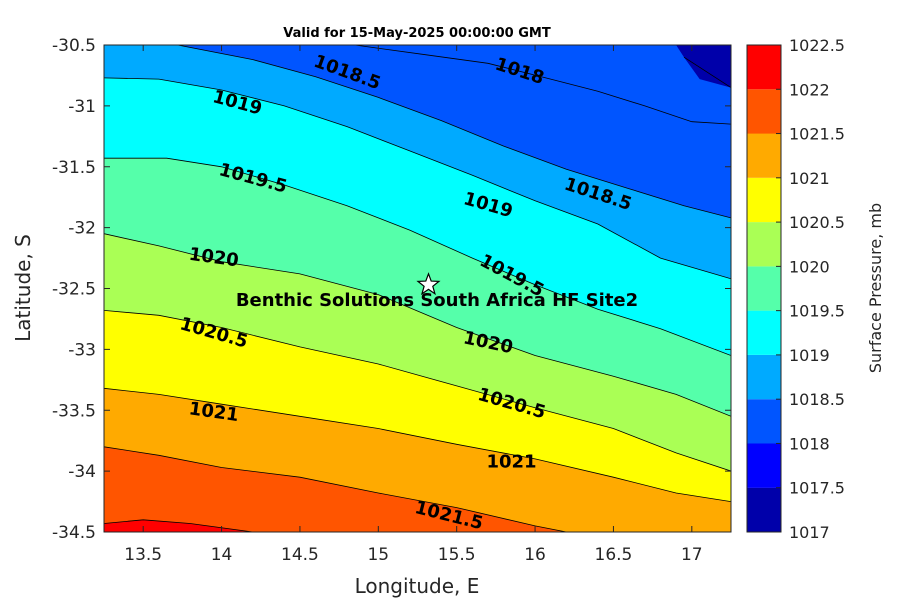  Describe the element at coordinates (614, 555) in the screenshot. I see `x-tick-label: 16.5` at that location.